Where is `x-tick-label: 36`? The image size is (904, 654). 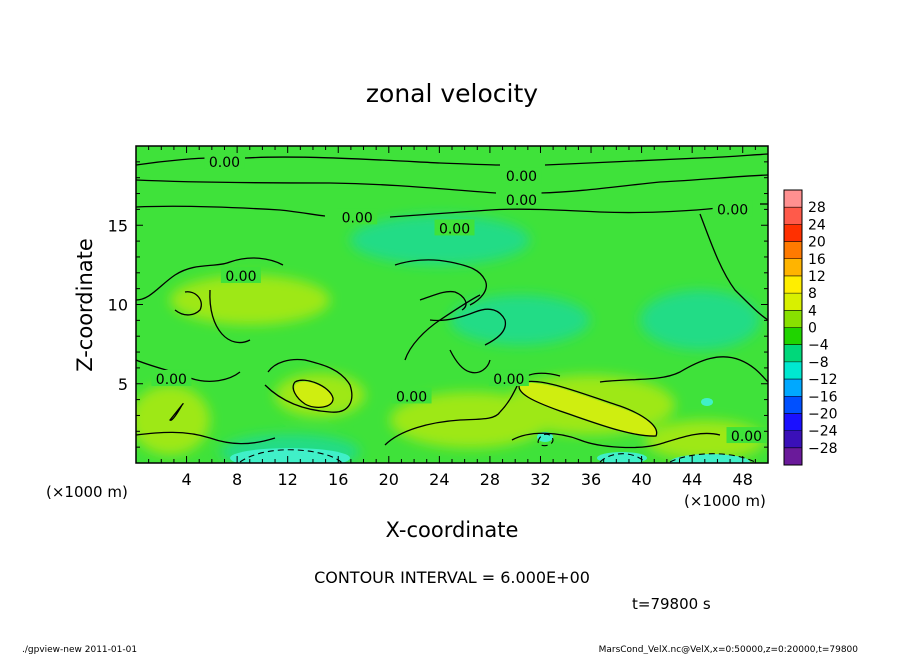
x-tick-label: 36 is located at coordinates (591, 479).